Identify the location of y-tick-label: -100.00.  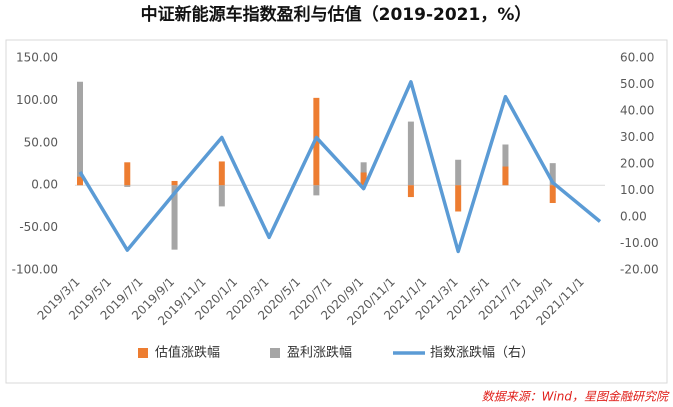
(35, 270).